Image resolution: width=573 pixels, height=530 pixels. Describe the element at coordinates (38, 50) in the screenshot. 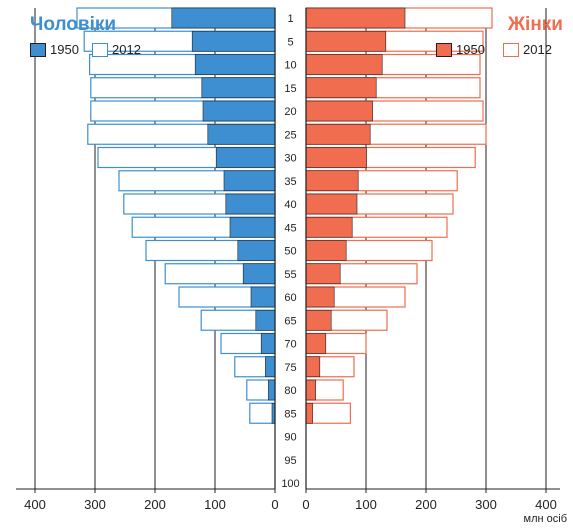

I see `men-legend-swatch-1950` at that location.